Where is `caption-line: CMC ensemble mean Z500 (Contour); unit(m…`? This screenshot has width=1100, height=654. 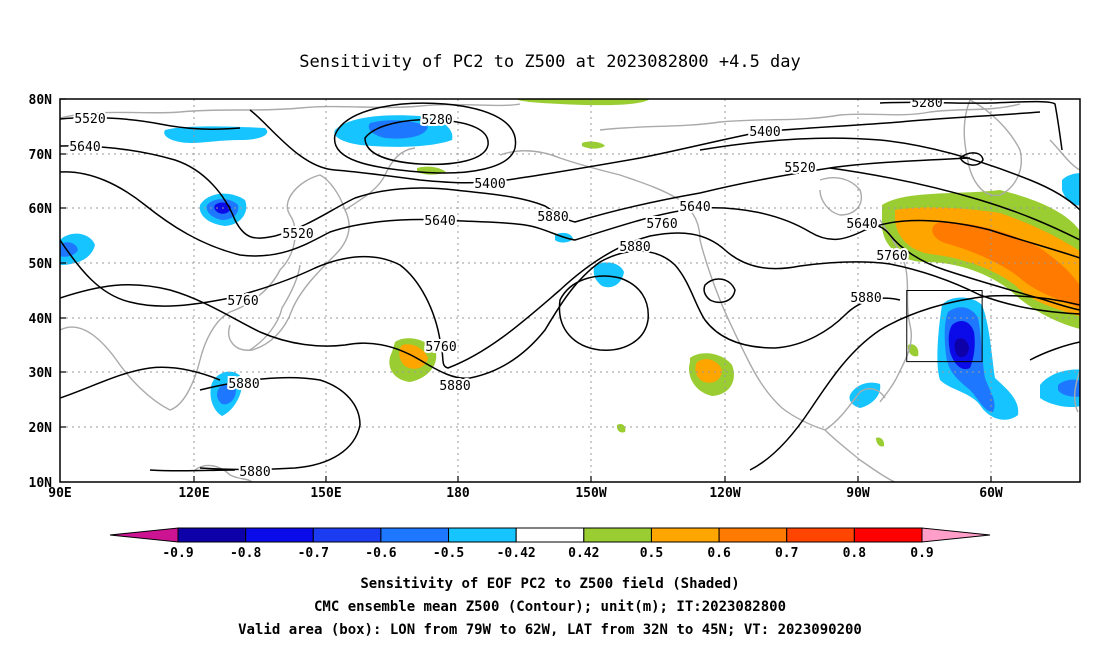
caption-line: CMC ensemble mean Z500 (Contour); unit(m… is located at coordinates (550, 607).